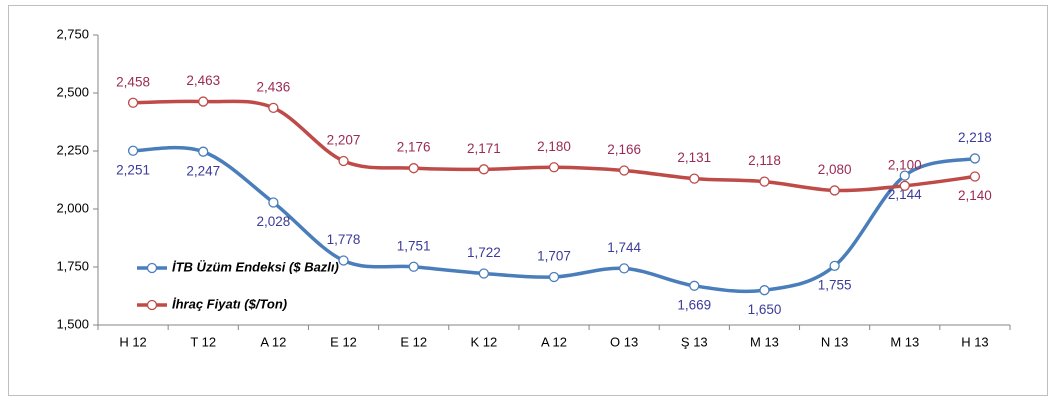 The height and width of the screenshot is (400, 1057). What do you see at coordinates (483, 341) in the screenshot?
I see `x-tick-label: K 12` at bounding box center [483, 341].